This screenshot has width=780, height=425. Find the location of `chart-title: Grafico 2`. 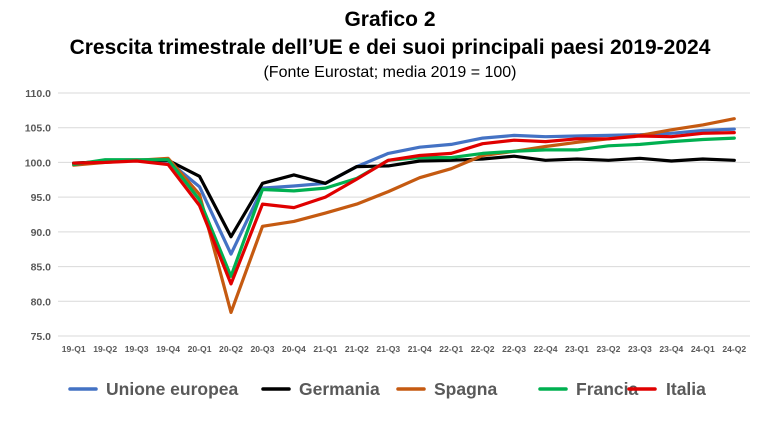

chart-title: Grafico 2 is located at coordinates (390, 19).